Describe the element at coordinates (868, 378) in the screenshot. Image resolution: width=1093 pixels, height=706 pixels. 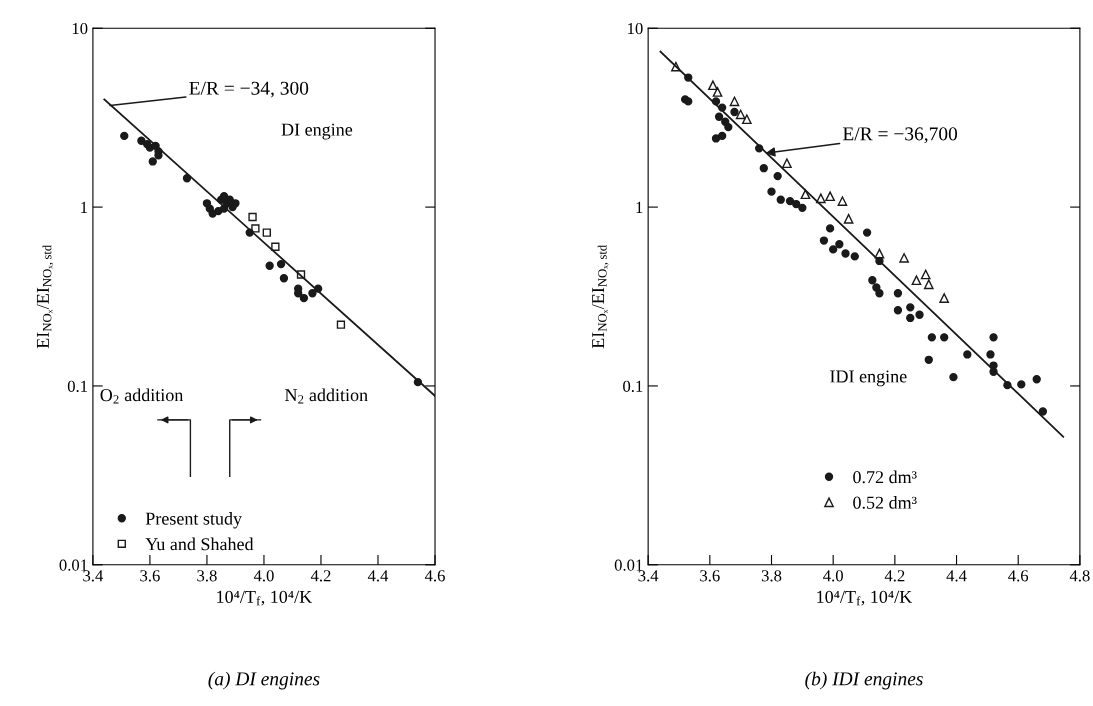
I see `annotation: IDI engine` at that location.